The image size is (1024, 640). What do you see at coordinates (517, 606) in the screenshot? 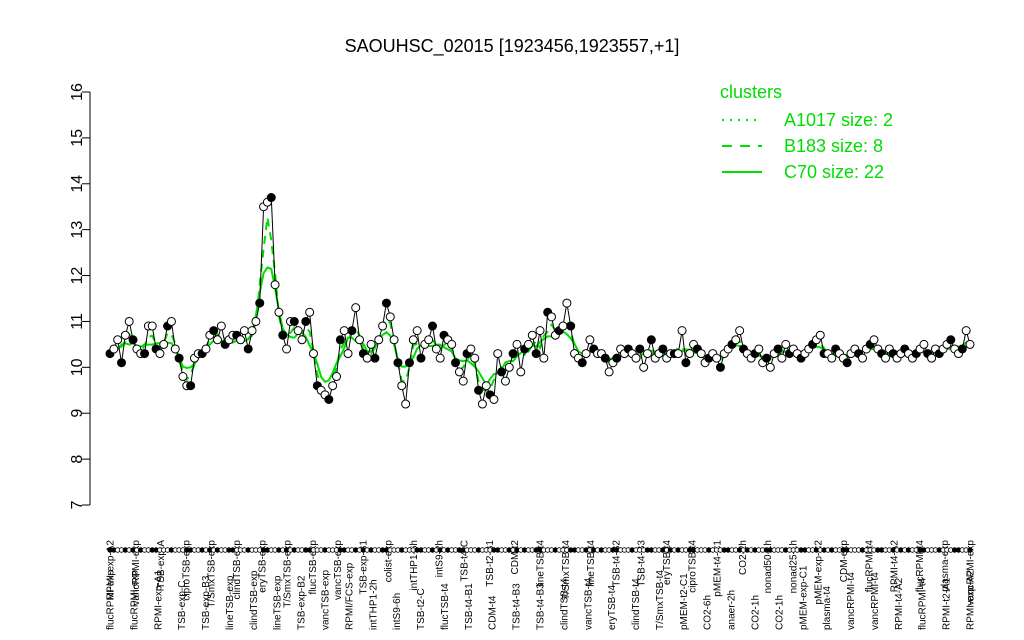
I see `x-label-bottom: TSB-t4-B3` at bounding box center [517, 606].